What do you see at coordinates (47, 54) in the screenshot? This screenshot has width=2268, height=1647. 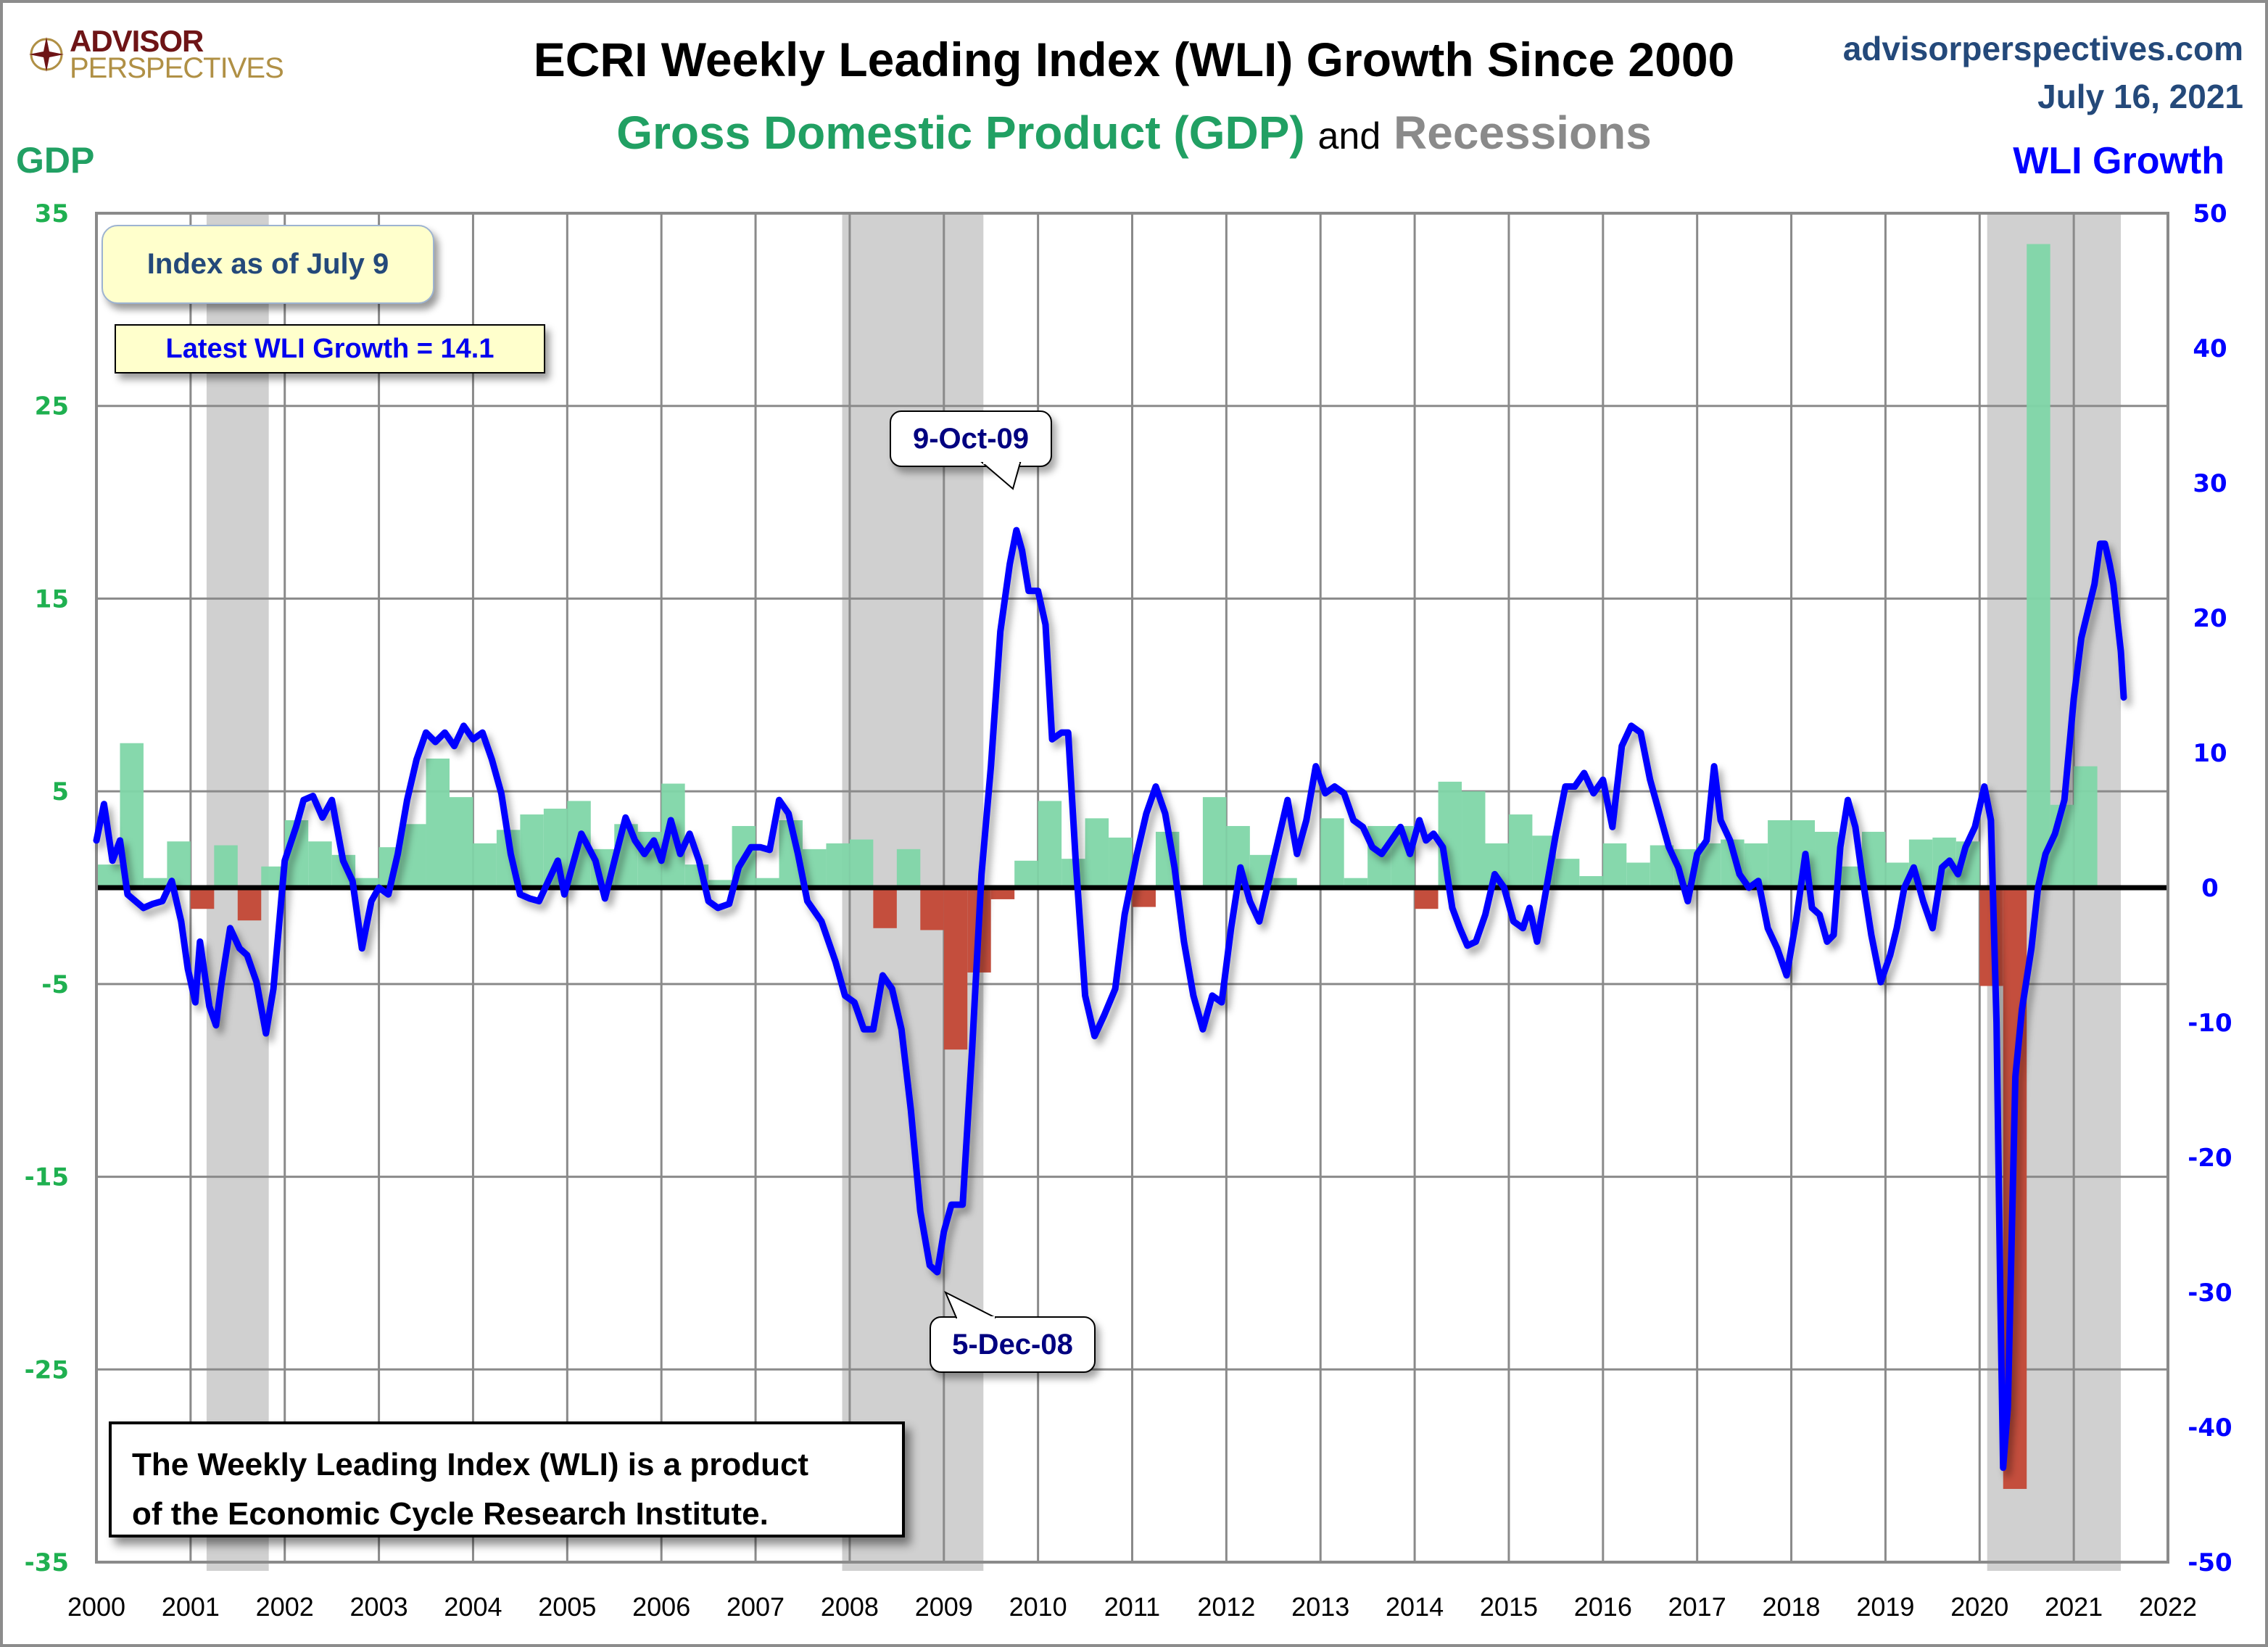 I see `compass-icon` at bounding box center [47, 54].